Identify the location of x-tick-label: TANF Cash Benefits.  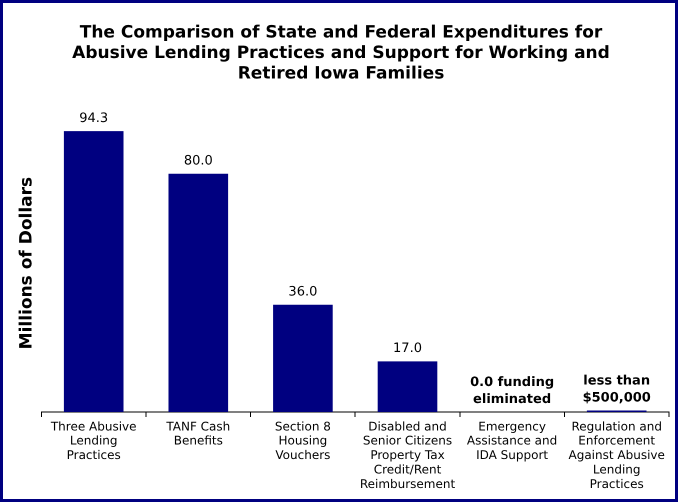
(197, 433).